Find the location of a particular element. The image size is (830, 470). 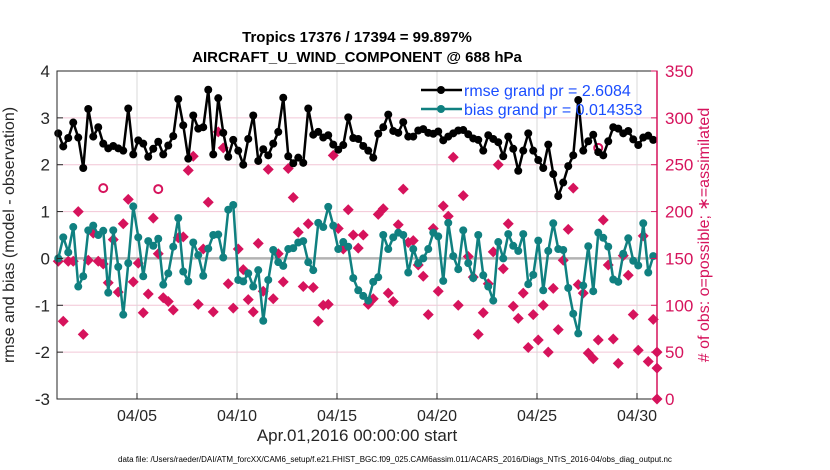

y-tick-label-left: 3 is located at coordinates (45, 118).